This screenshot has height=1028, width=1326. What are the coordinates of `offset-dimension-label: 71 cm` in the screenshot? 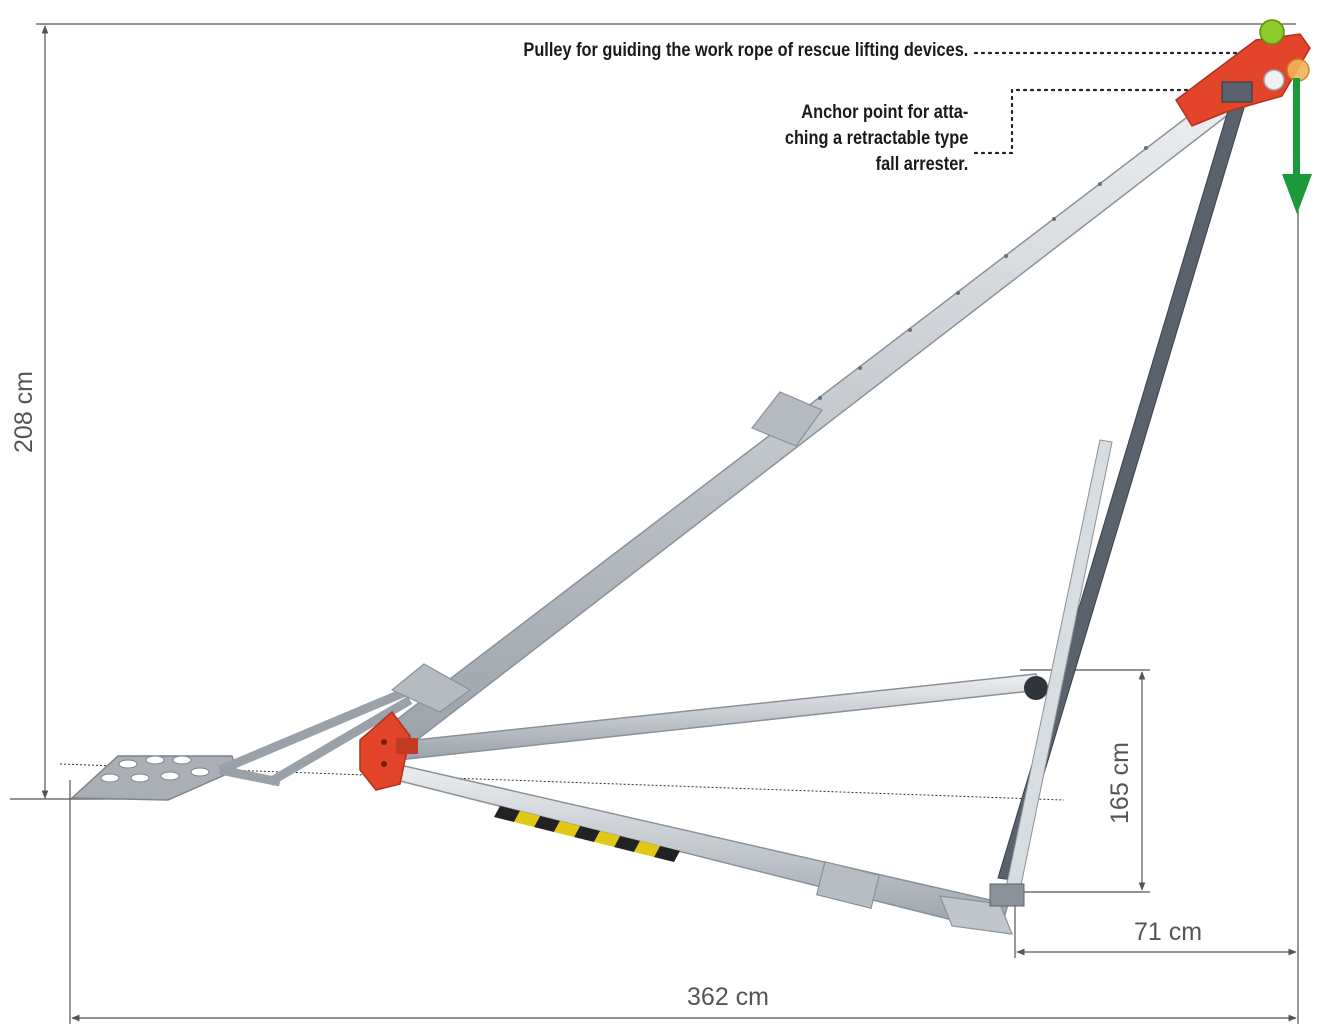 It's located at (1168, 932).